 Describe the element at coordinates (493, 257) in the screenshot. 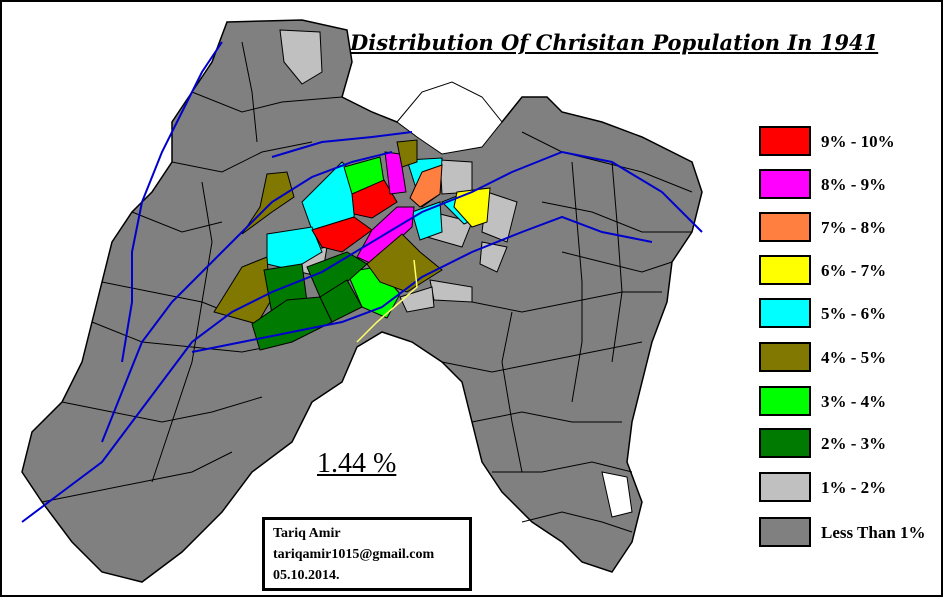

I see `district-light-grey-east3` at that location.